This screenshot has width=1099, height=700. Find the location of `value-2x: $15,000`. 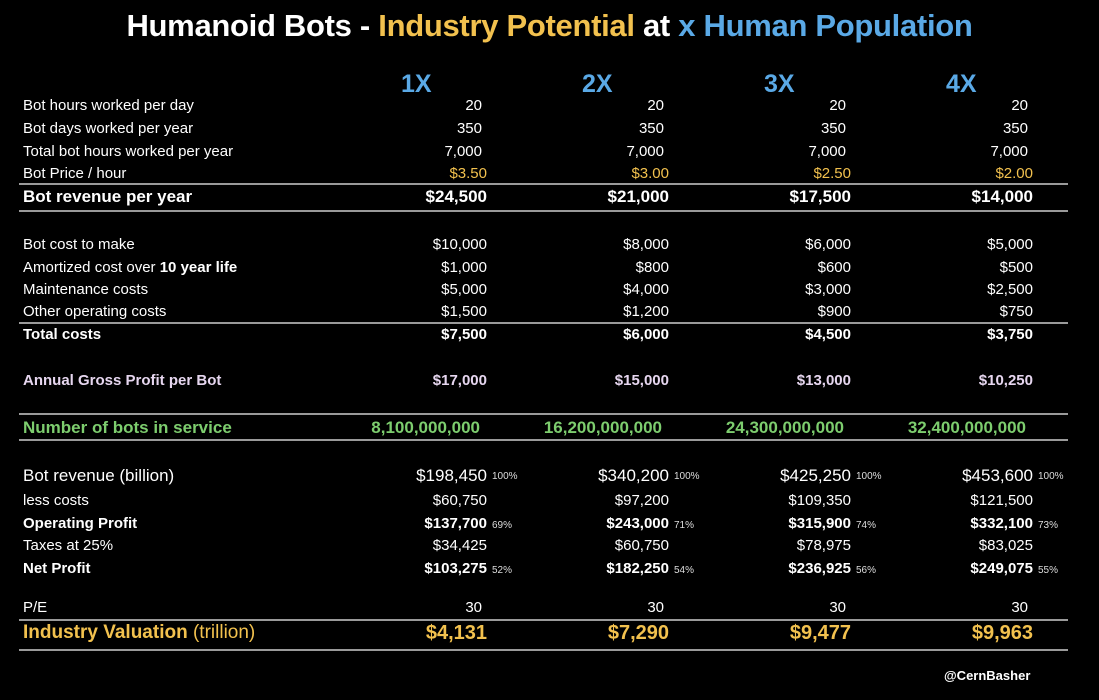

value-2x: $15,000 is located at coordinates (641, 380).